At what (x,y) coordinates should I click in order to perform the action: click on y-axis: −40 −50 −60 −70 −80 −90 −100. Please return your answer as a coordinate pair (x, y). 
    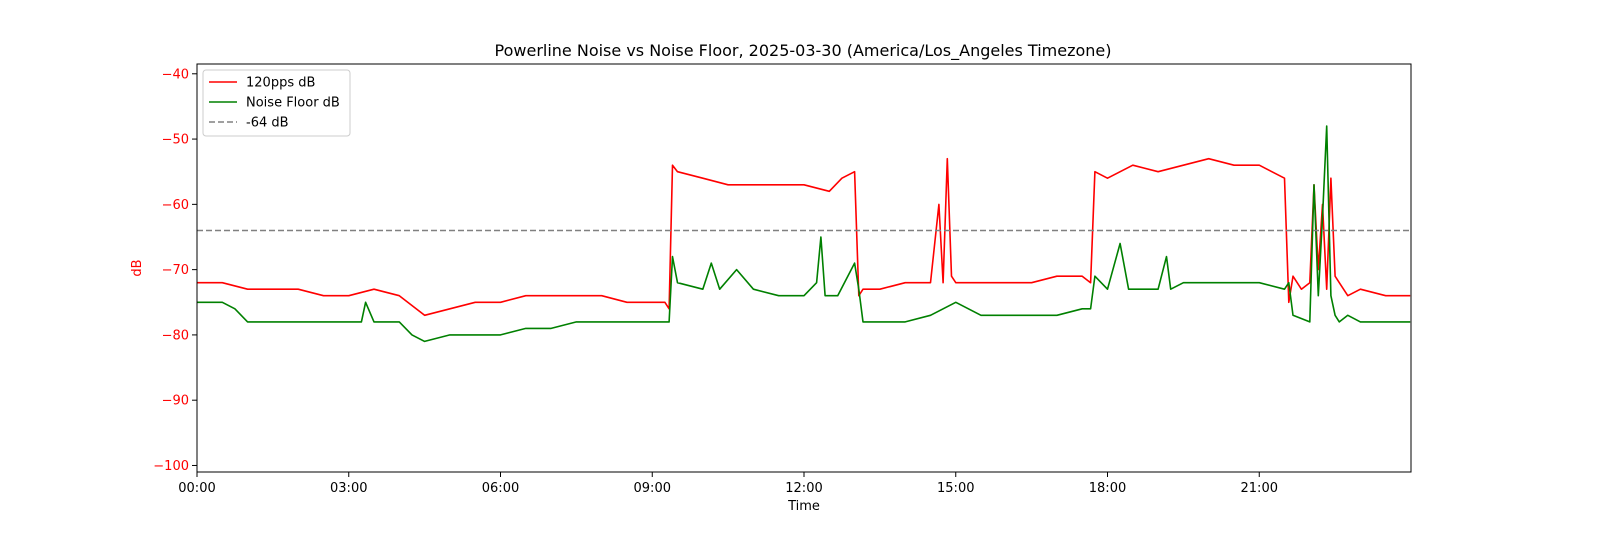
    Looking at the image, I should click on (175, 270).